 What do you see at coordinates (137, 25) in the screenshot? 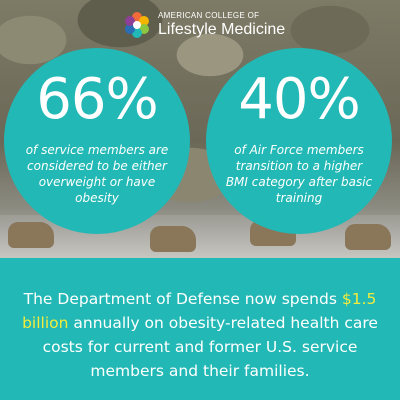
I see `flower-logo-icon` at bounding box center [137, 25].